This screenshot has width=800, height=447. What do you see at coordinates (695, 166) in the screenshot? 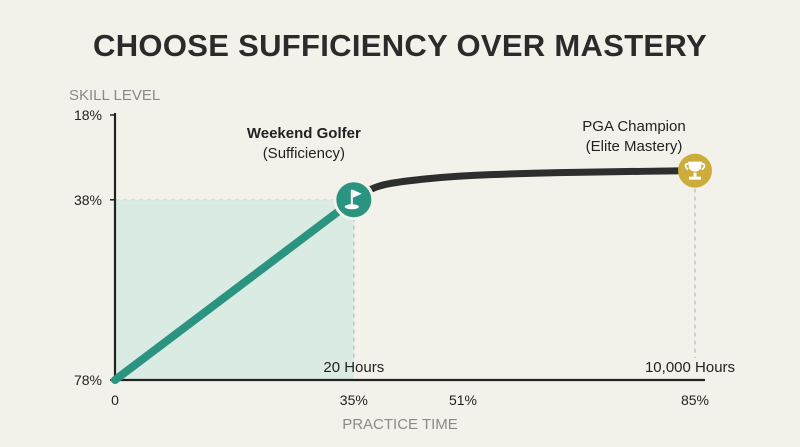
I see `trophy-cup` at bounding box center [695, 166].